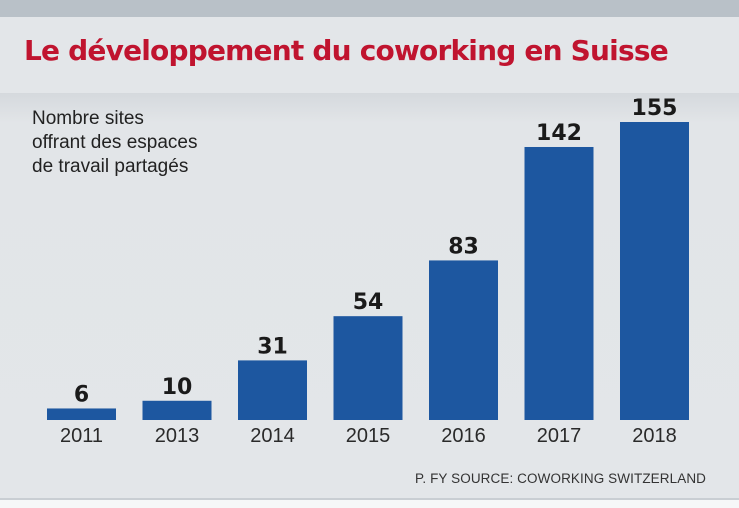 The width and height of the screenshot is (739, 508). I want to click on bar-2017, so click(559, 283).